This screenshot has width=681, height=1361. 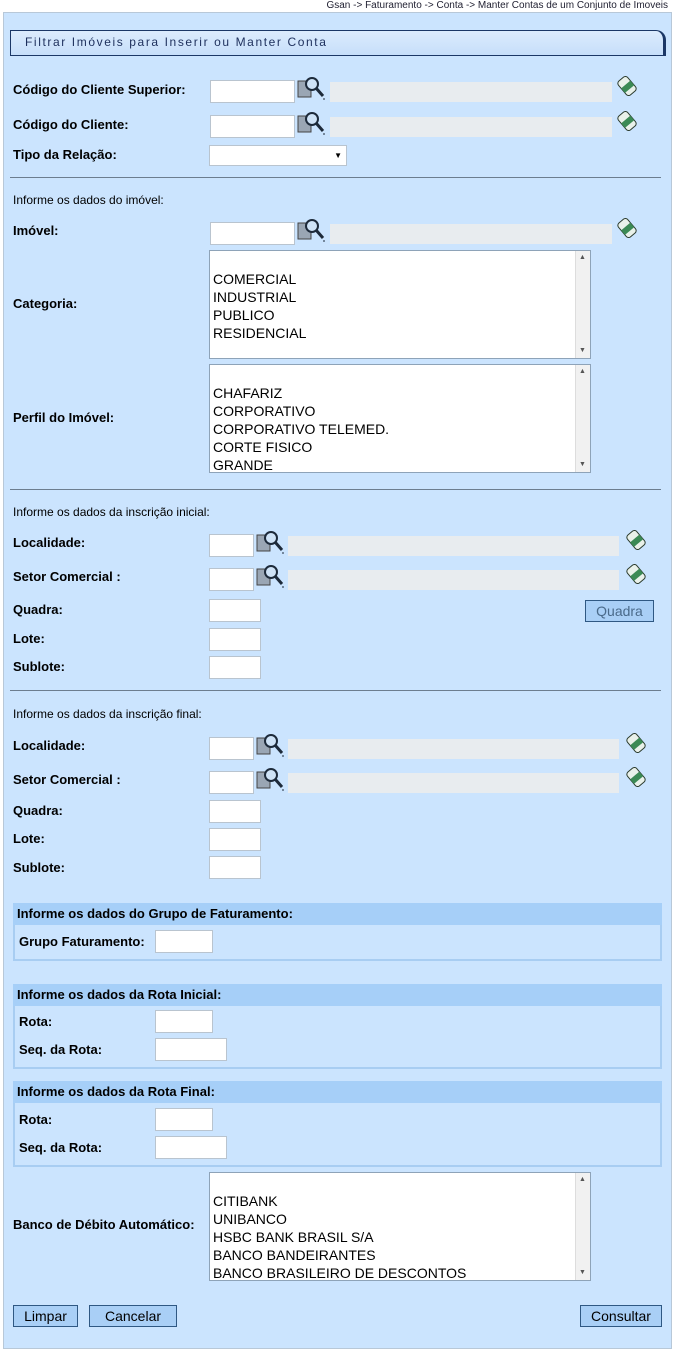 What do you see at coordinates (71, 124) in the screenshot?
I see `field-label: Código do Cliente:` at bounding box center [71, 124].